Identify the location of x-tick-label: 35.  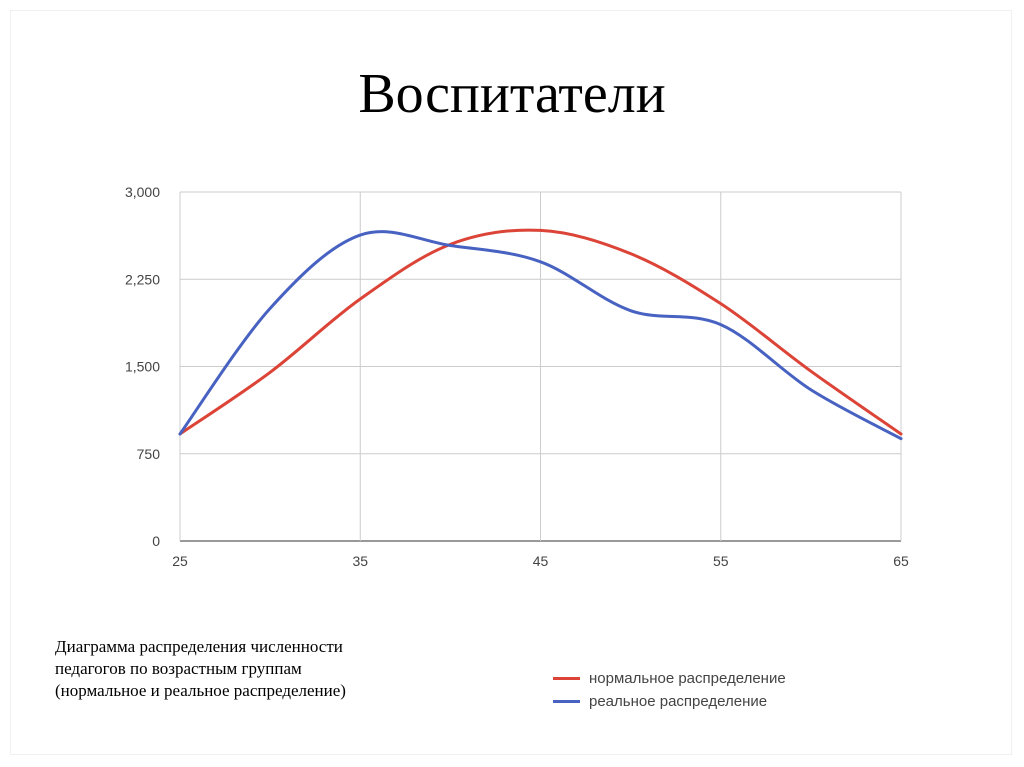
(360, 561).